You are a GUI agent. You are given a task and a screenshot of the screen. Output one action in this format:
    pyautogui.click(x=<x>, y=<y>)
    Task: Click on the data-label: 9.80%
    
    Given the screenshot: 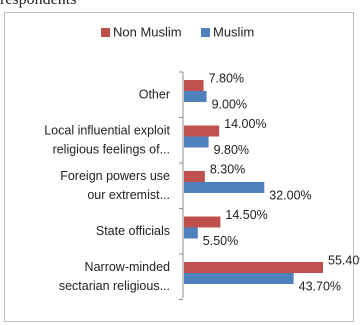 What is the action you would take?
    pyautogui.click(x=231, y=150)
    